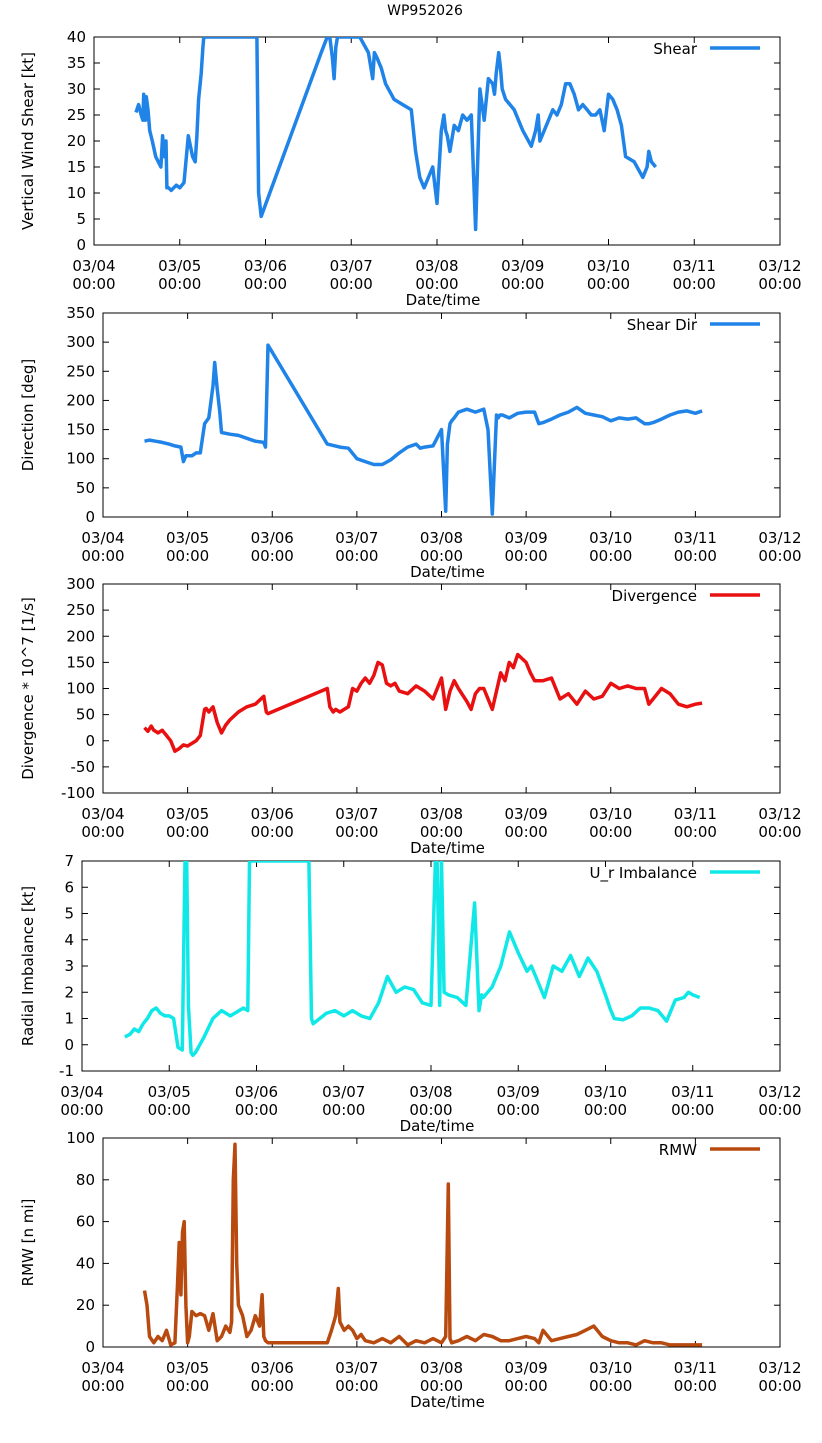 The image size is (822, 1443). What do you see at coordinates (526, 1368) in the screenshot?
I see `rmw-xtick-date: 03/09` at bounding box center [526, 1368].